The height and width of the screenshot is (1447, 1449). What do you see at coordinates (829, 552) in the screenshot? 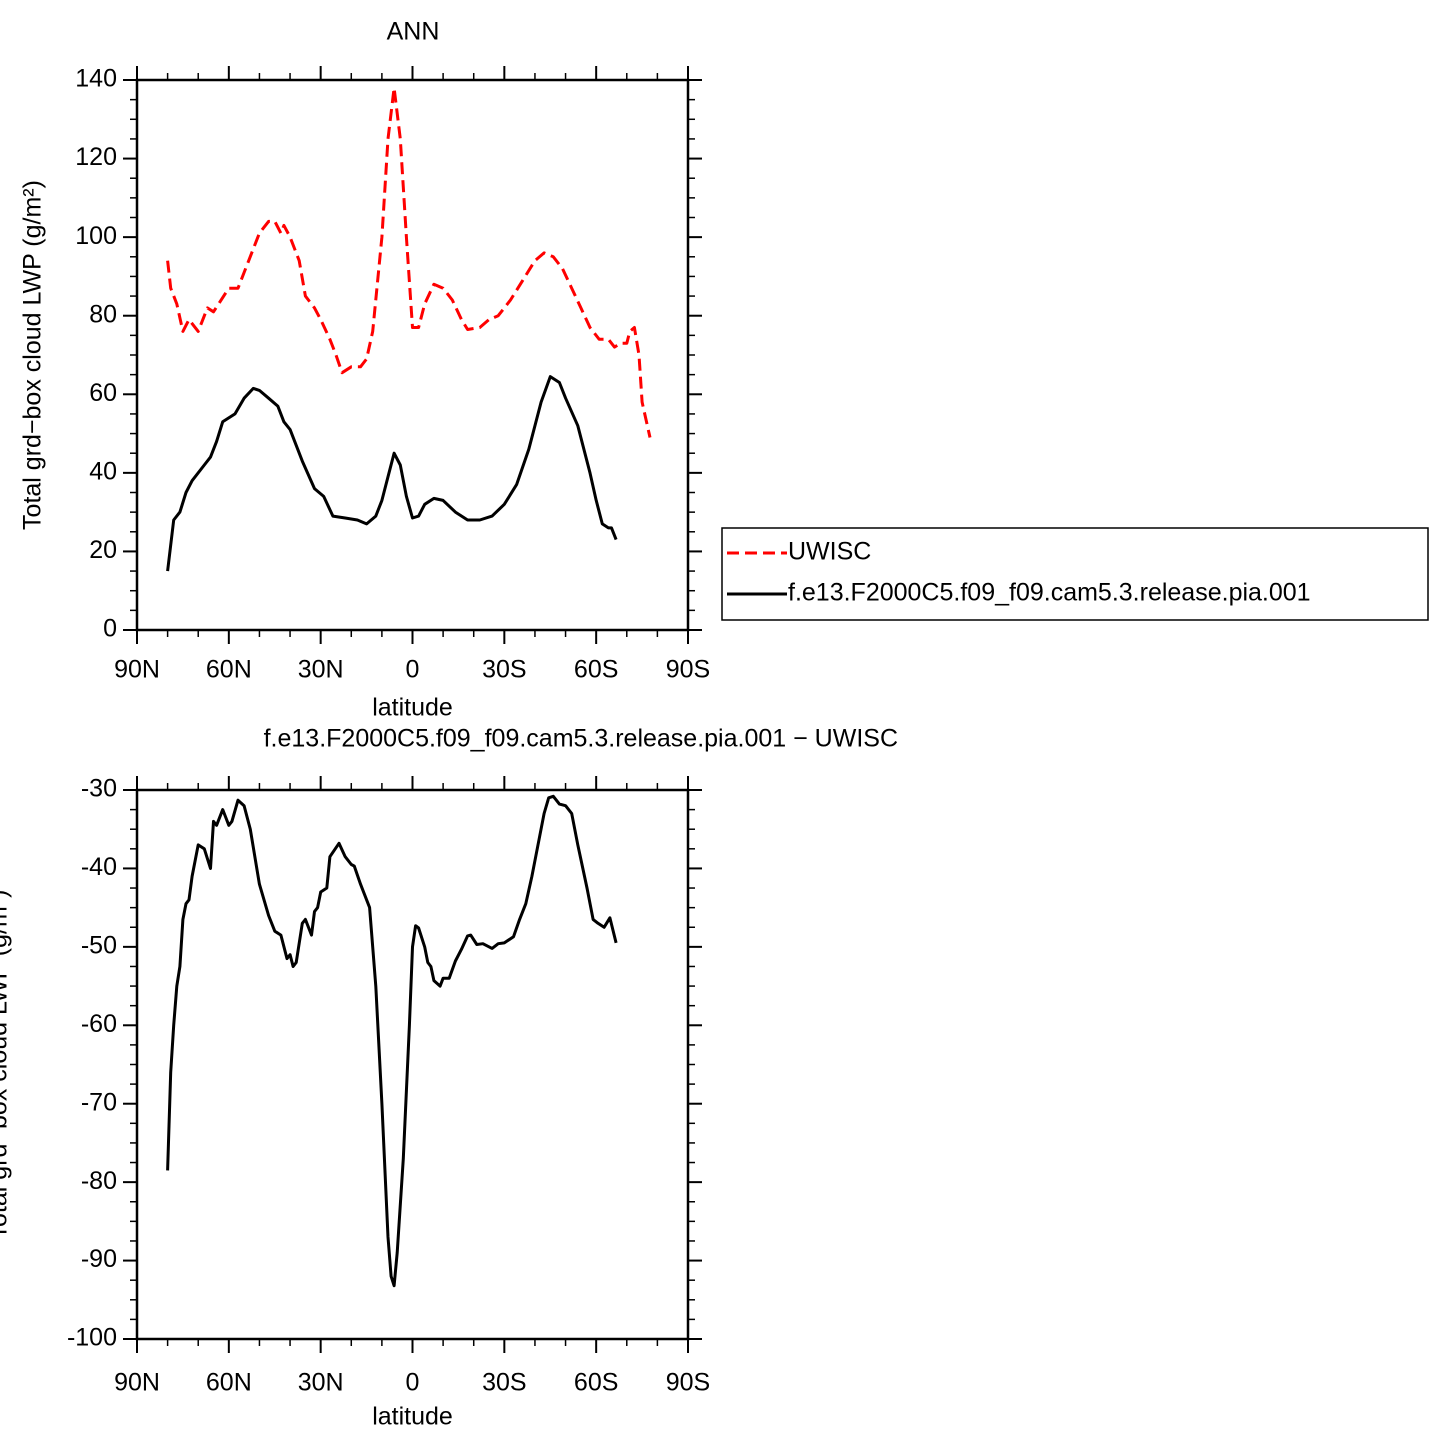
I see `legend-label: UWISC` at bounding box center [829, 552].